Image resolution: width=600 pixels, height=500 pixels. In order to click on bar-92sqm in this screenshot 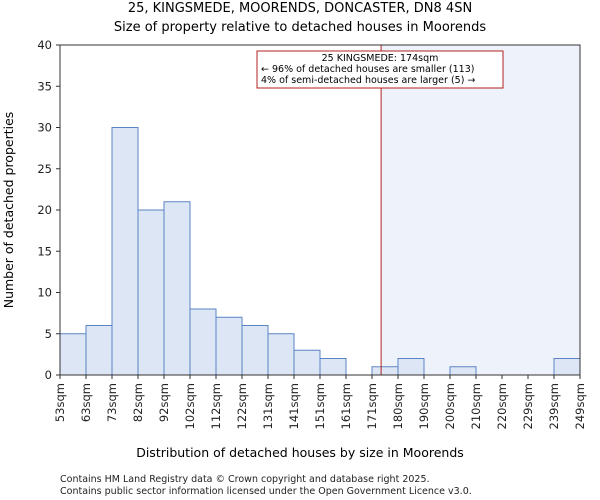, I will do `click(177, 288)`.